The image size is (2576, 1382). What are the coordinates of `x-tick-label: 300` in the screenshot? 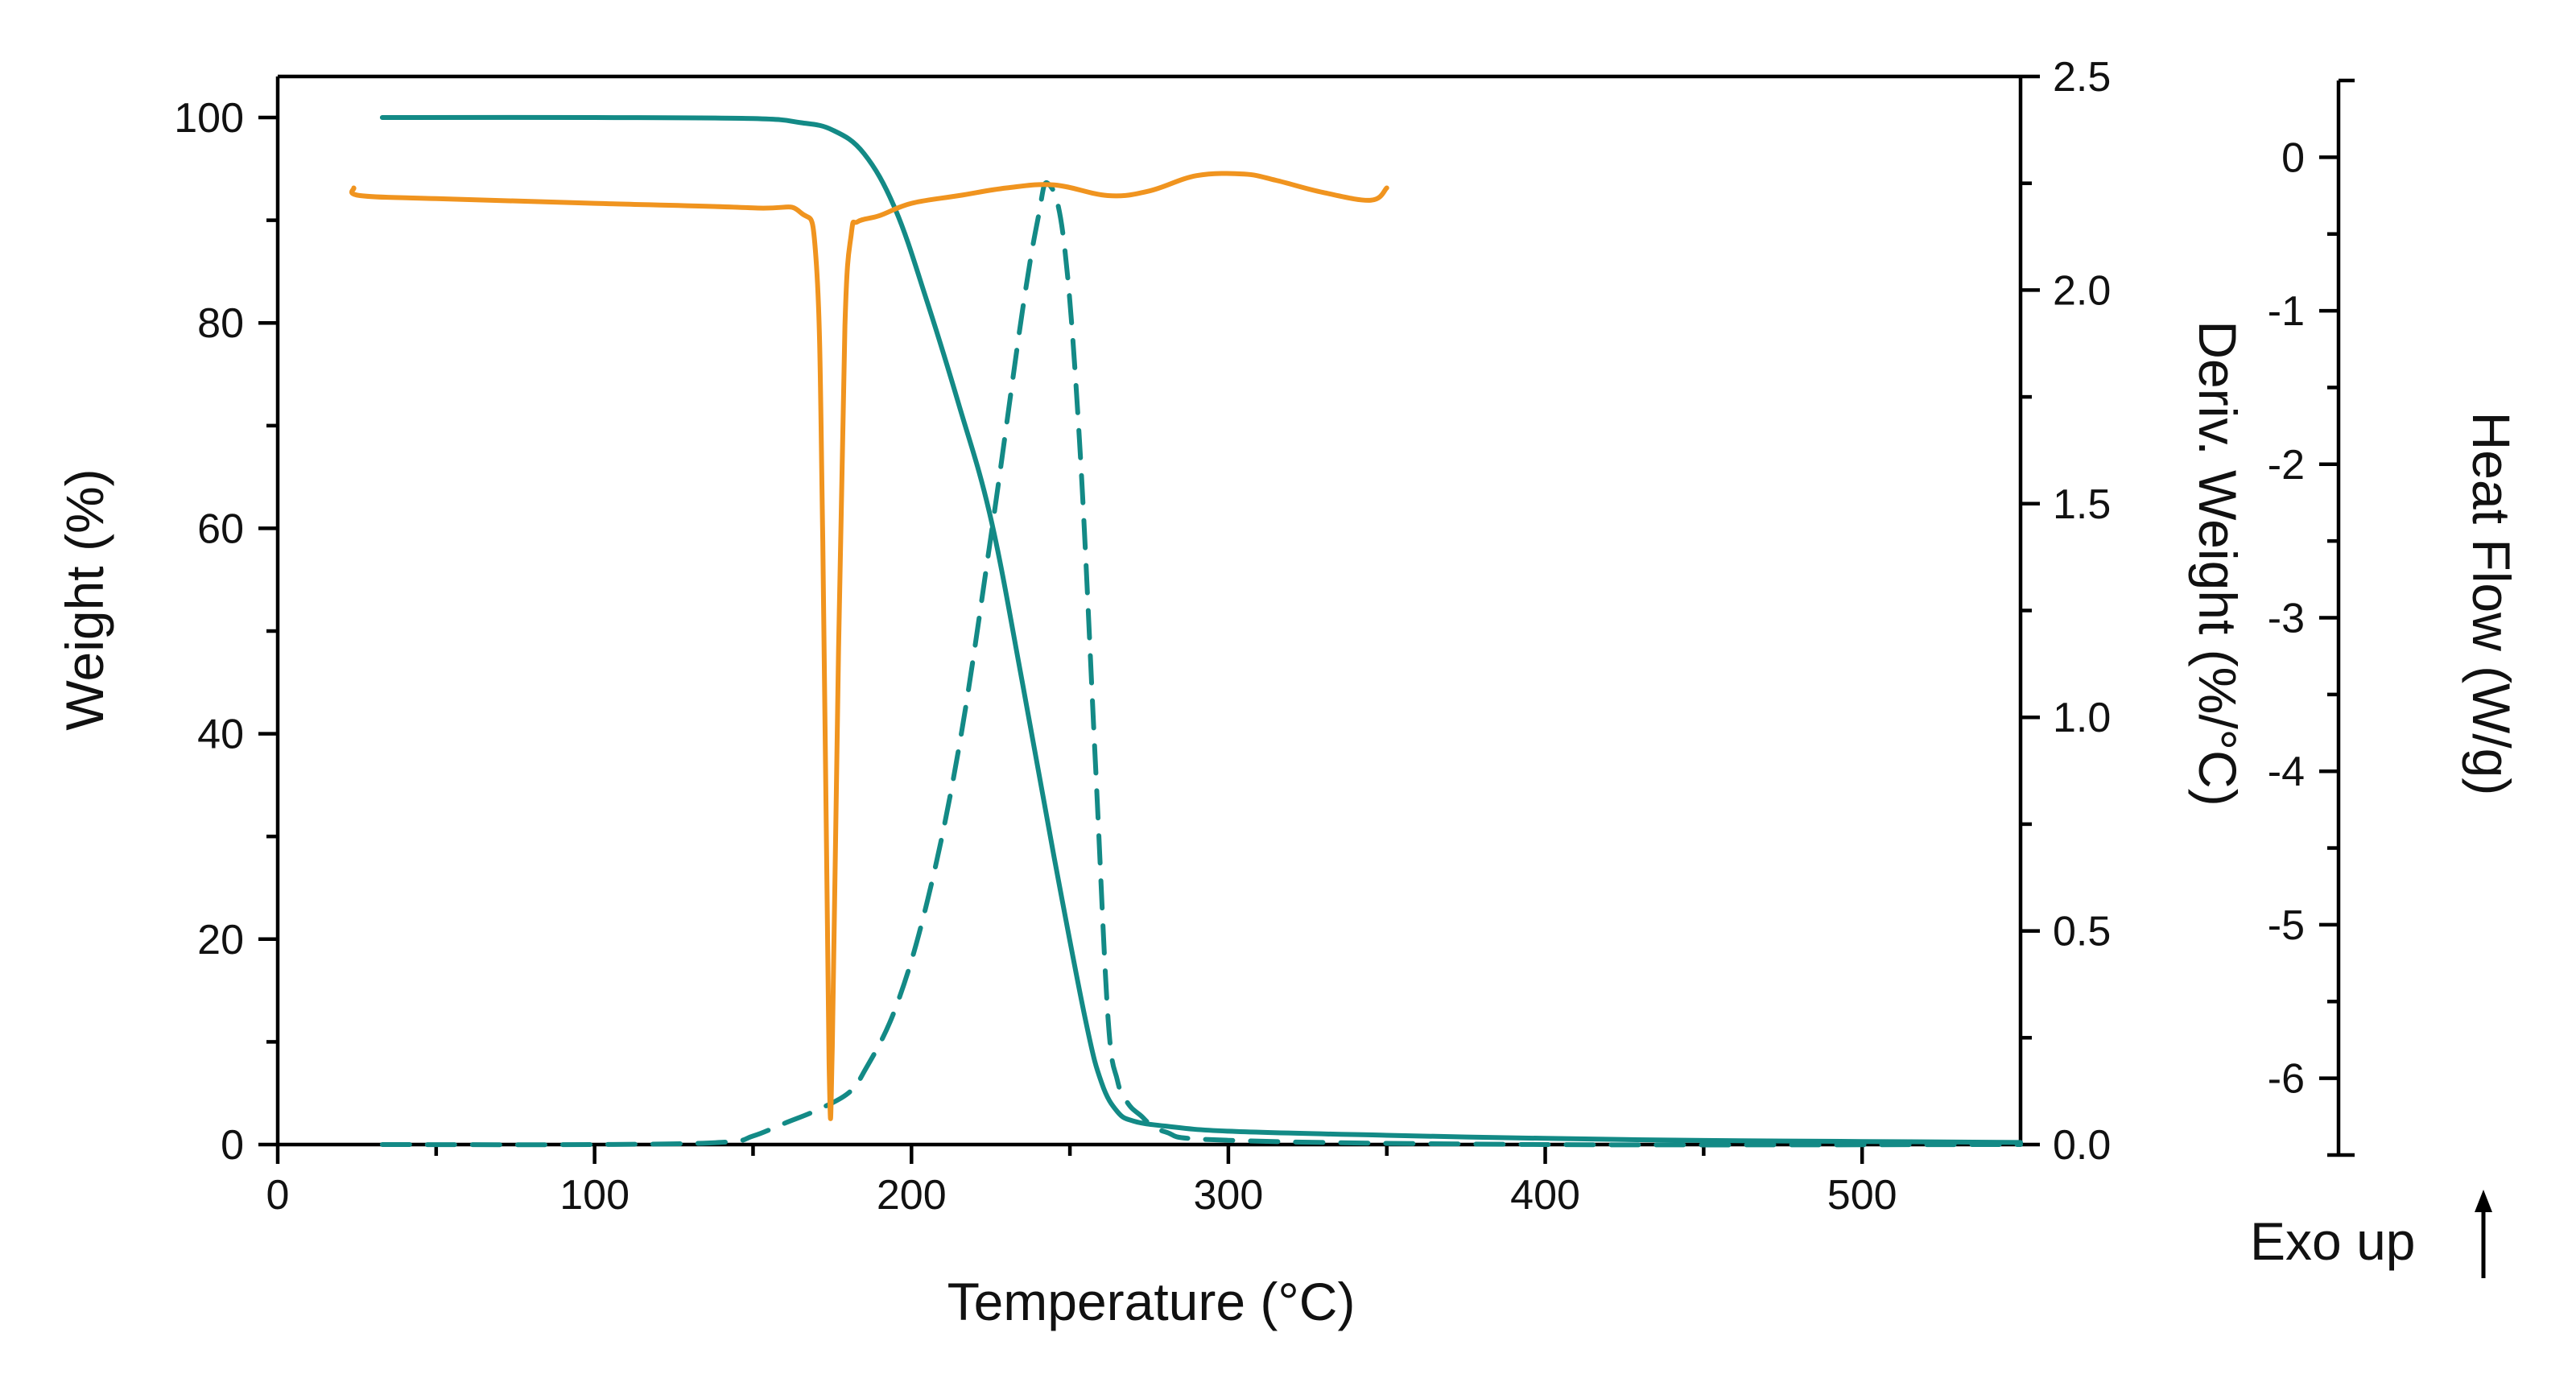 It's located at (1229, 1195).